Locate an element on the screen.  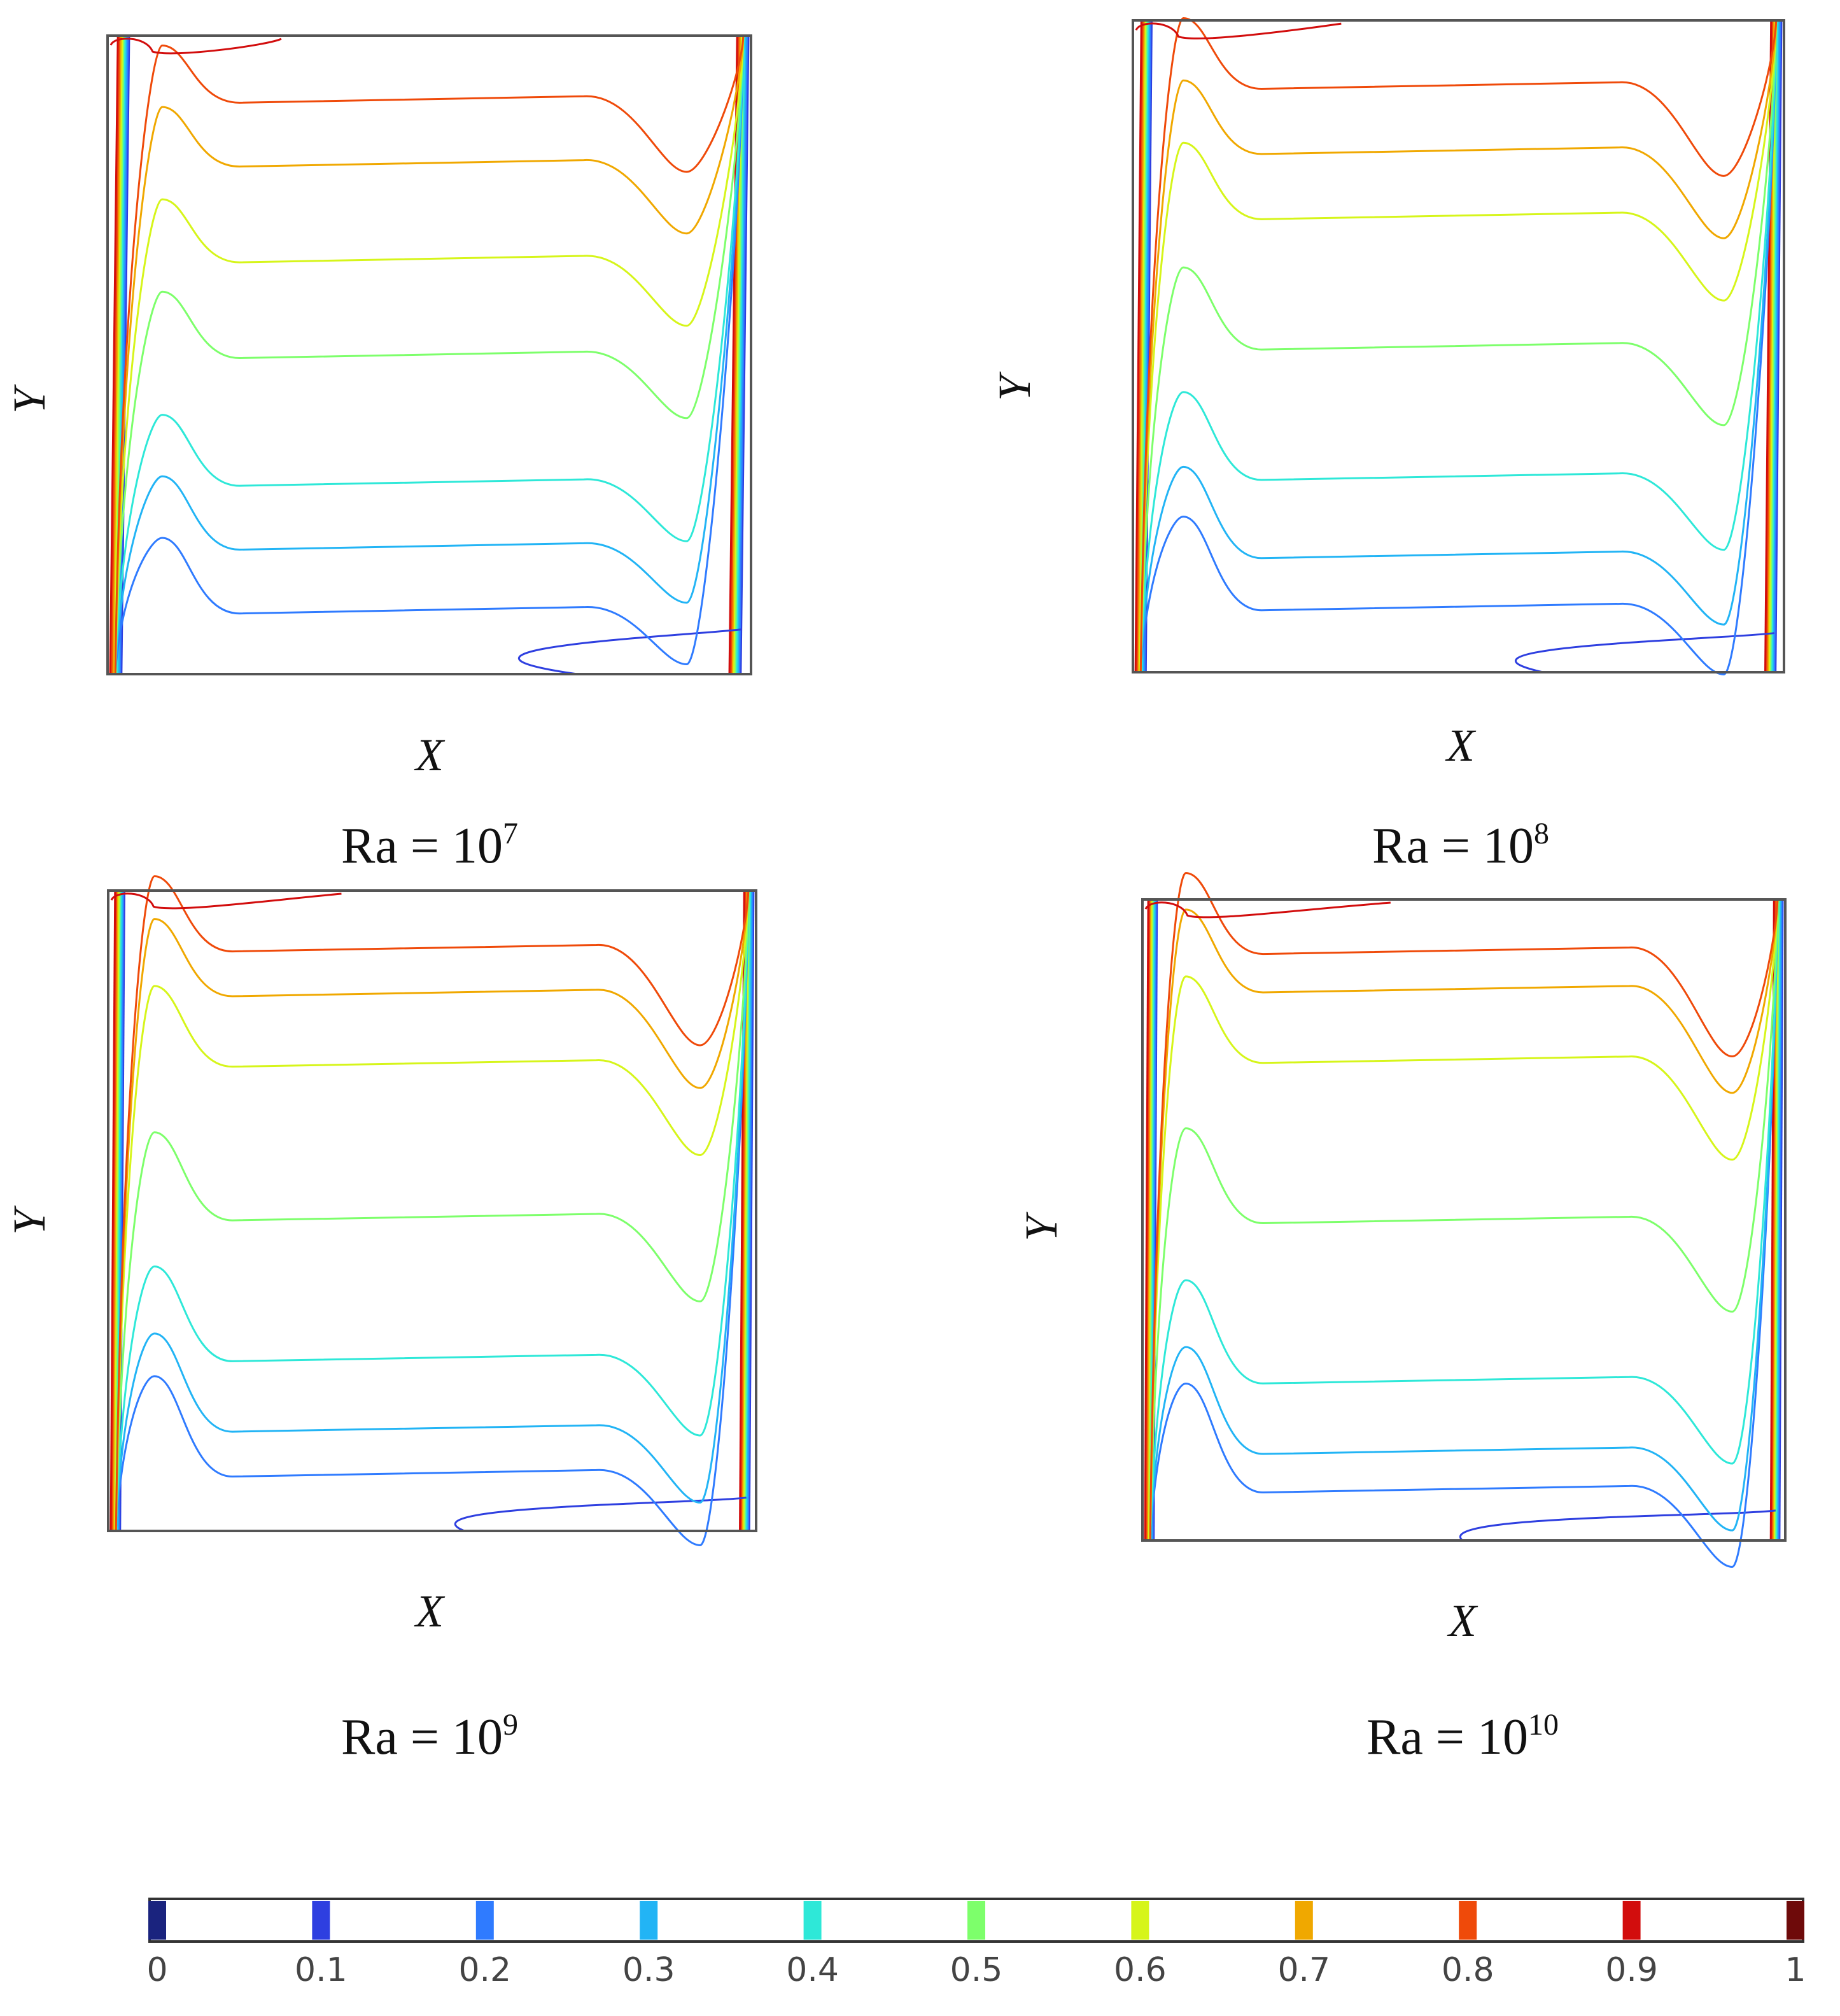
colorbar-ticks: 0 0.1 0.2 0.3 0.4 0.5 0.6 0.7 0.8 0.9 1 is located at coordinates (976, 1970).